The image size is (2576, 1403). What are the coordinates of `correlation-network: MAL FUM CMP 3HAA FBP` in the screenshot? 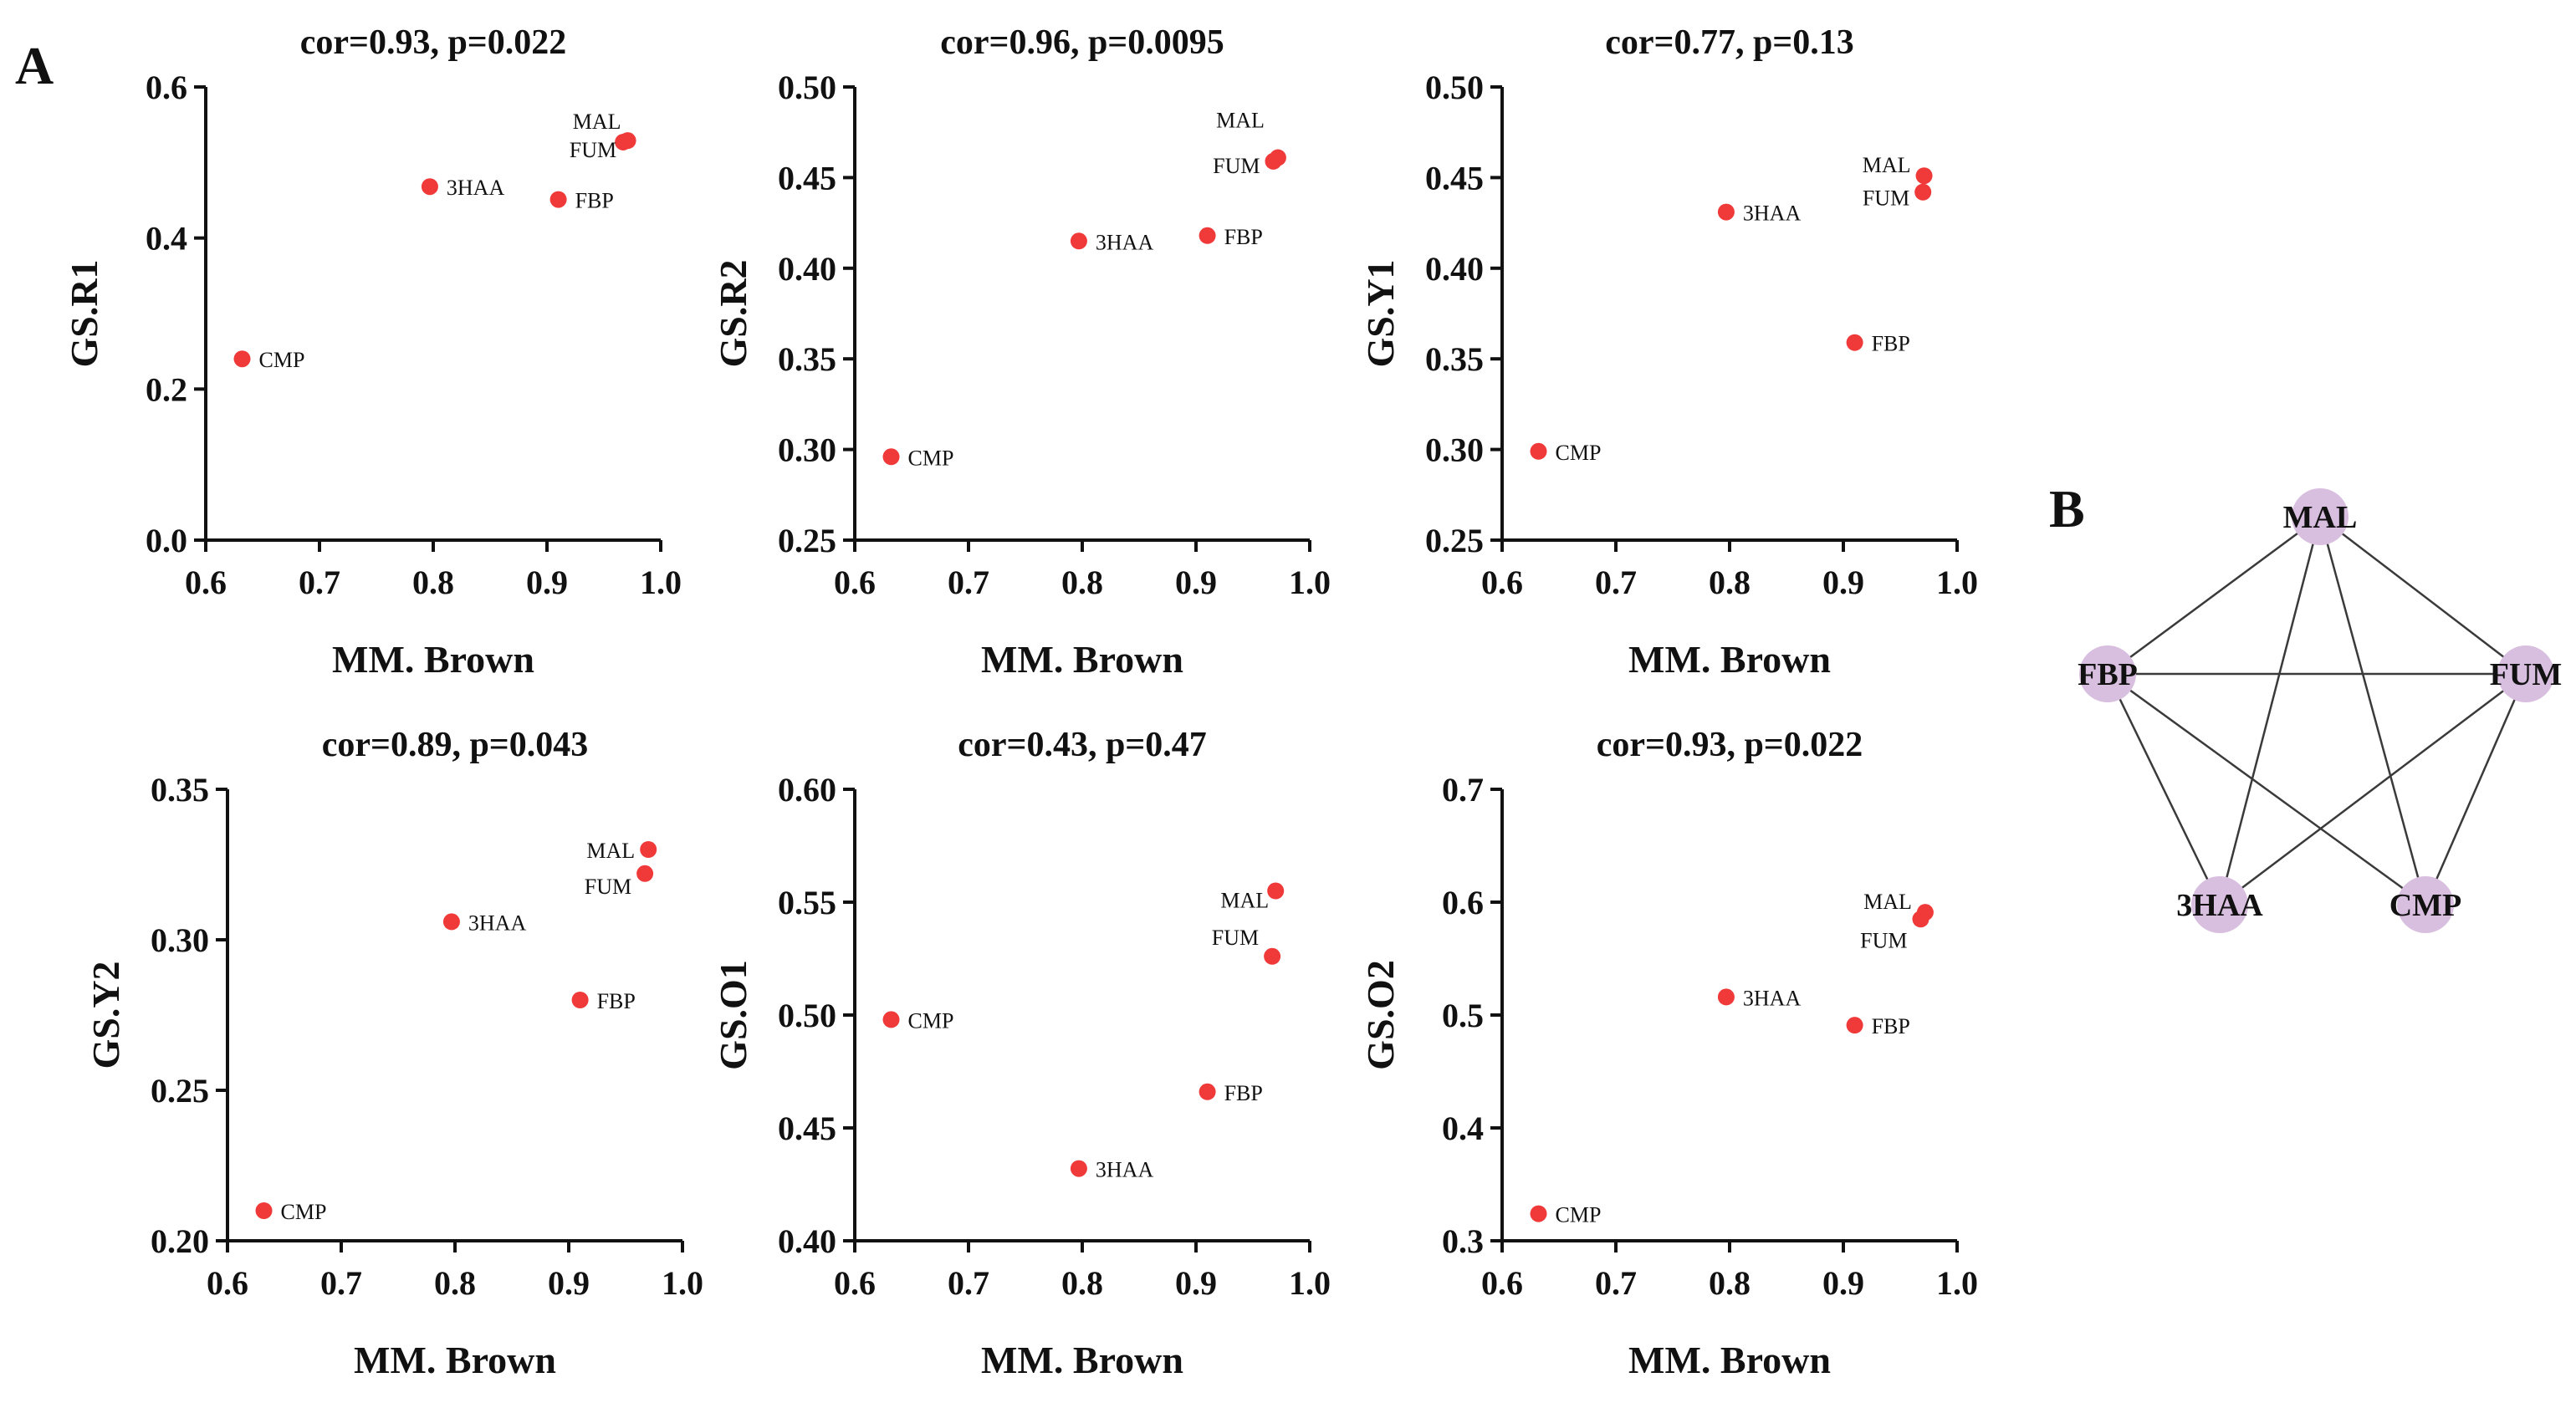 It's located at (2320, 710).